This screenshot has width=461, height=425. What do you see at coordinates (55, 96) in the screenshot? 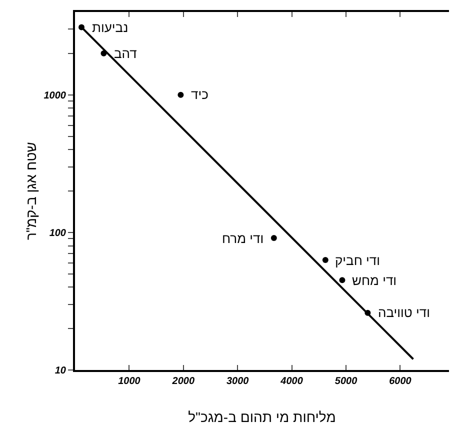
I see `y-tick-label: 1000` at bounding box center [55, 96].